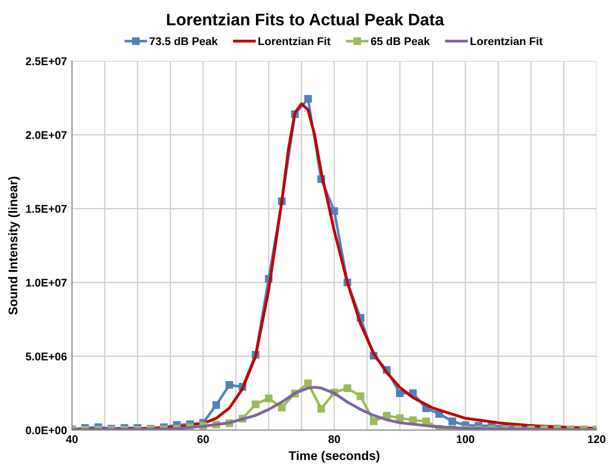  I want to click on y-tick-label: 2.5E+07, so click(46, 61).